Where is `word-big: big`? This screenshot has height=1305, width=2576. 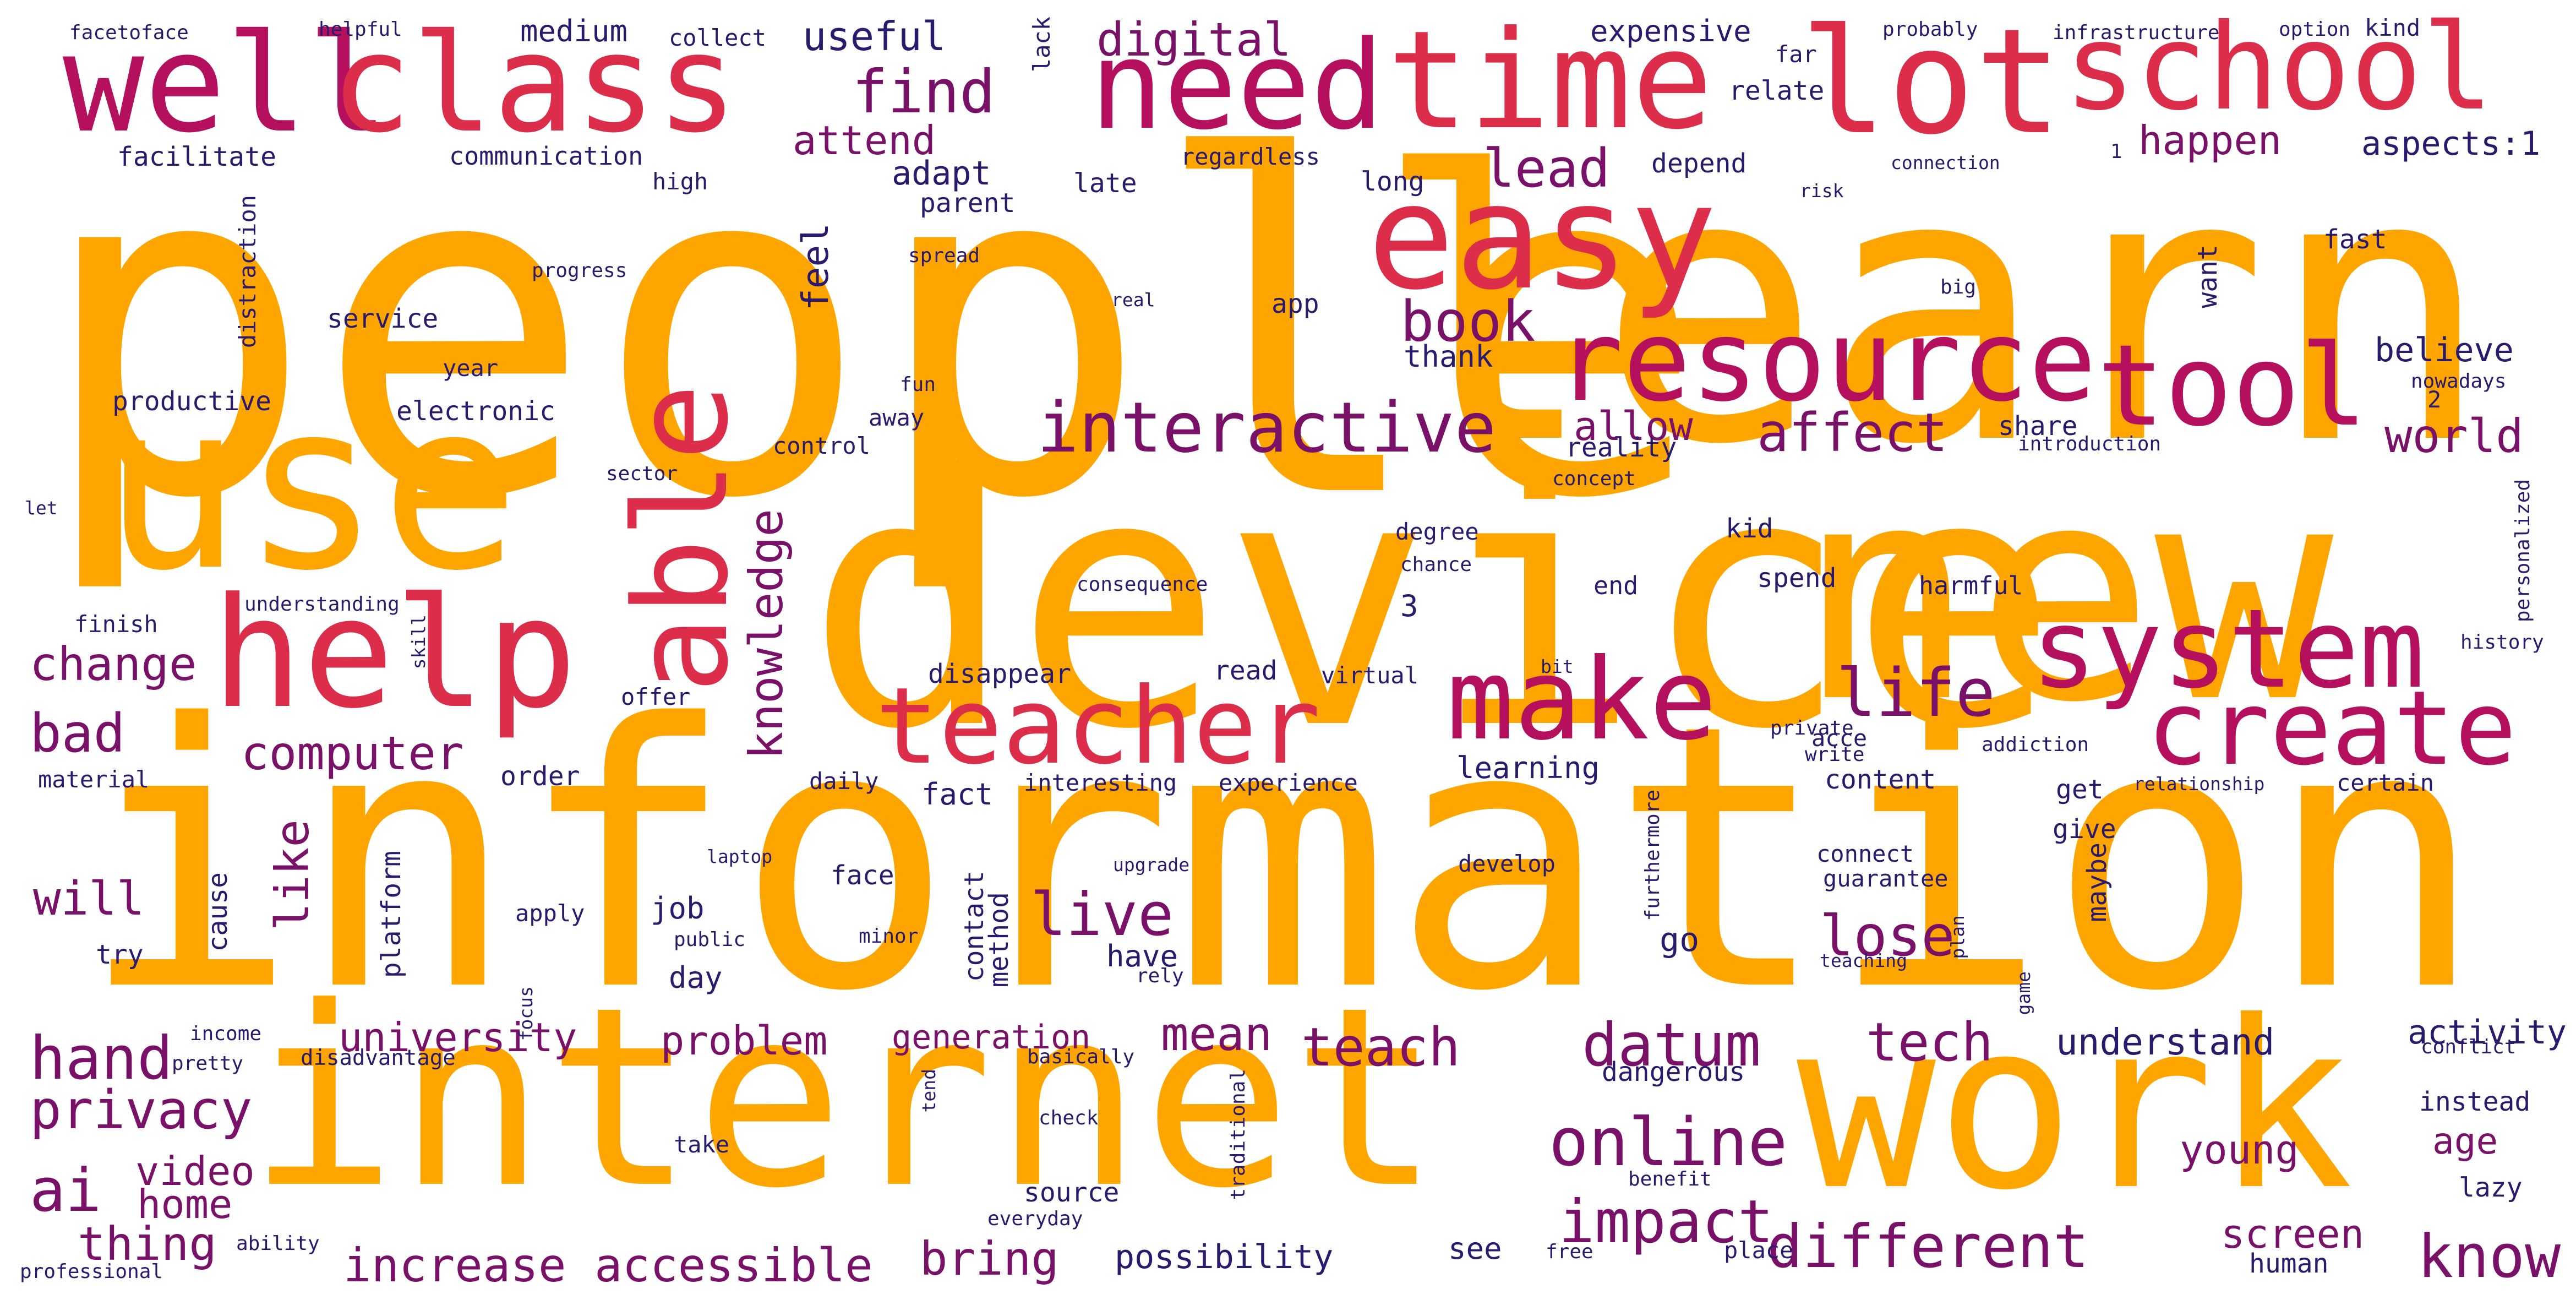 word-big: big is located at coordinates (1959, 287).